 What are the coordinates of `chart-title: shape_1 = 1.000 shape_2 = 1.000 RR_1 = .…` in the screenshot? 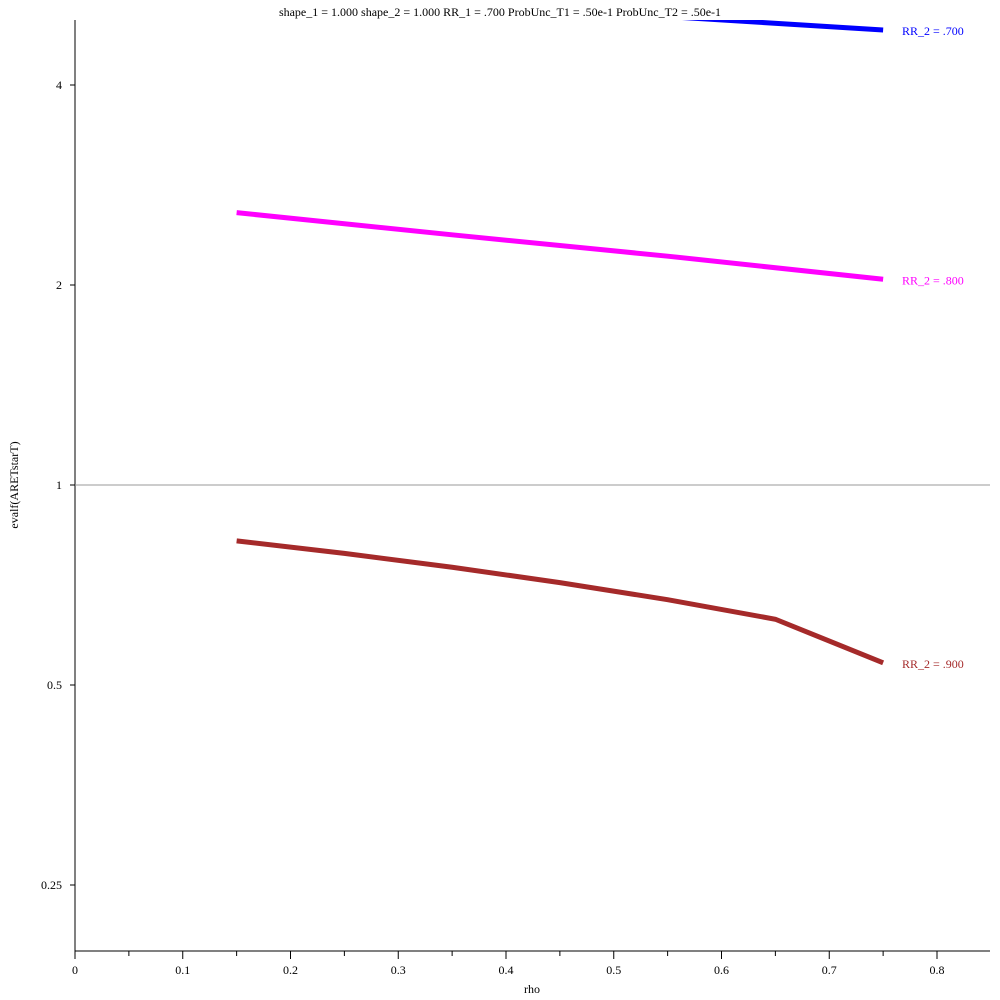 It's located at (500, 12).